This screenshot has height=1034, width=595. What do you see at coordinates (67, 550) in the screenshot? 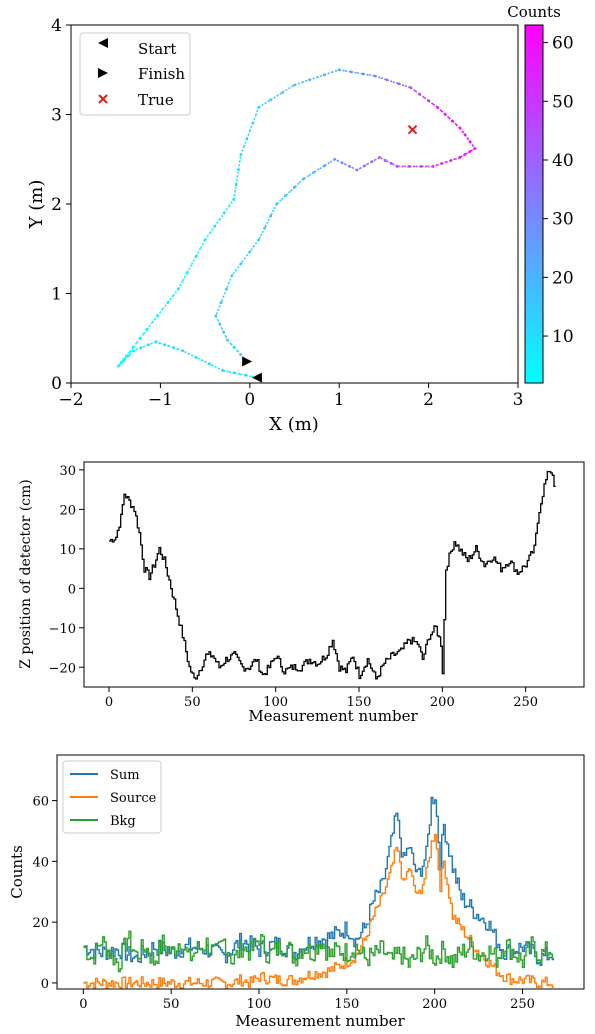
I see `y-tick-label: 10` at bounding box center [67, 550].